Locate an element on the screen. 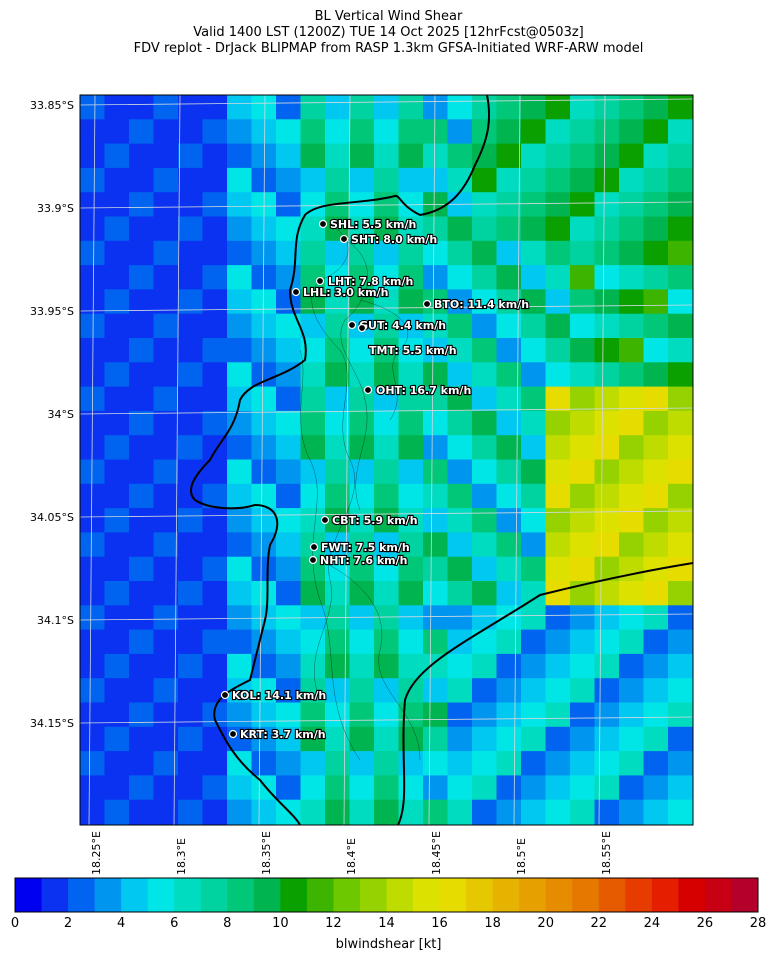 The image size is (777, 962). x-tick-label: 18.35°E is located at coordinates (266, 853).